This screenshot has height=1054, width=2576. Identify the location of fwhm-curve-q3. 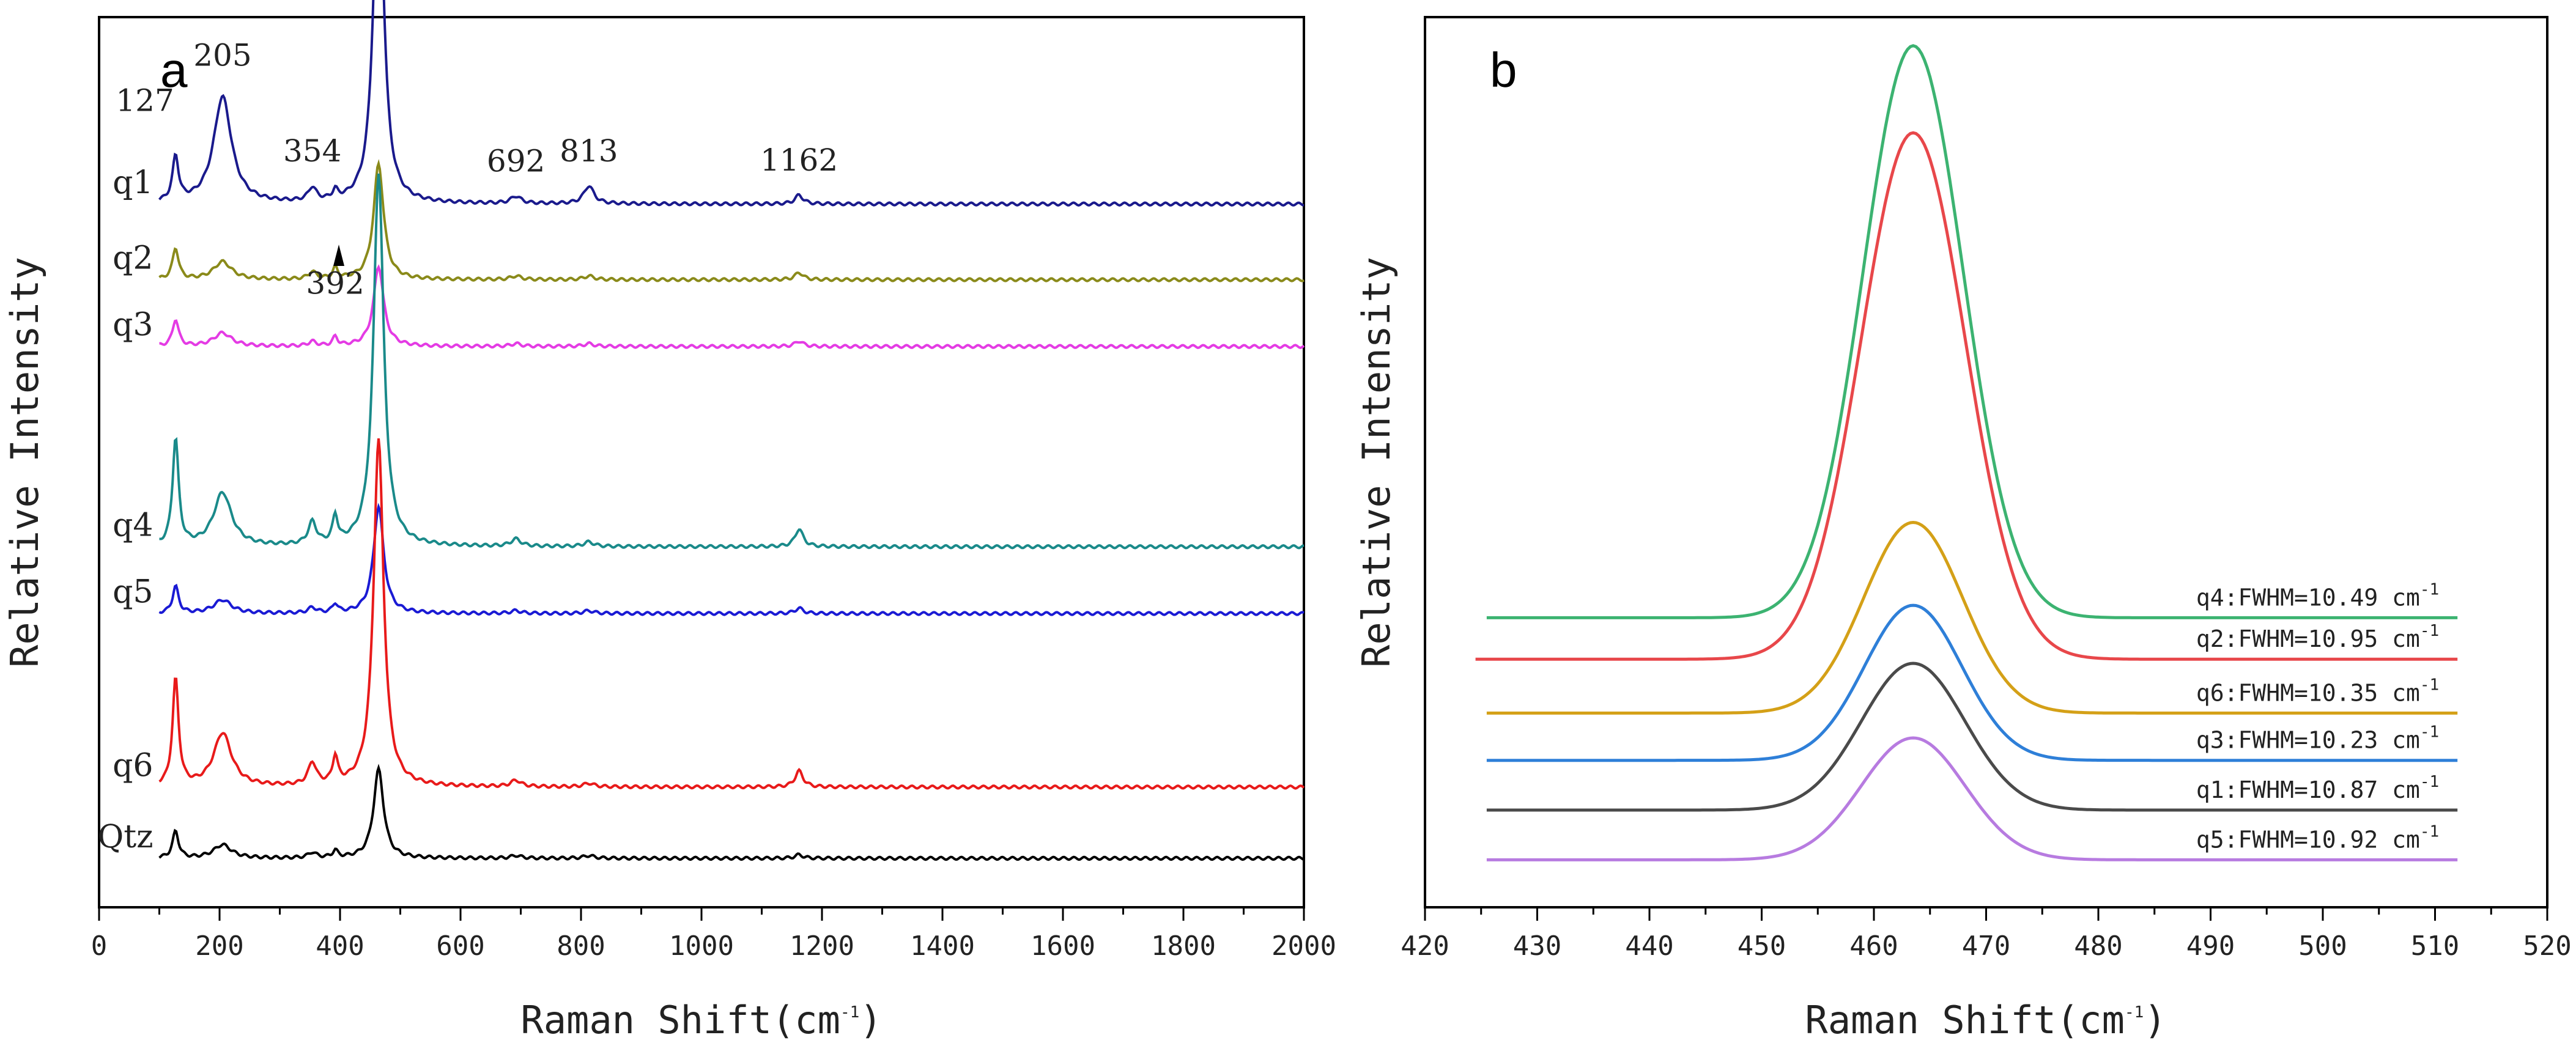
(1972, 683).